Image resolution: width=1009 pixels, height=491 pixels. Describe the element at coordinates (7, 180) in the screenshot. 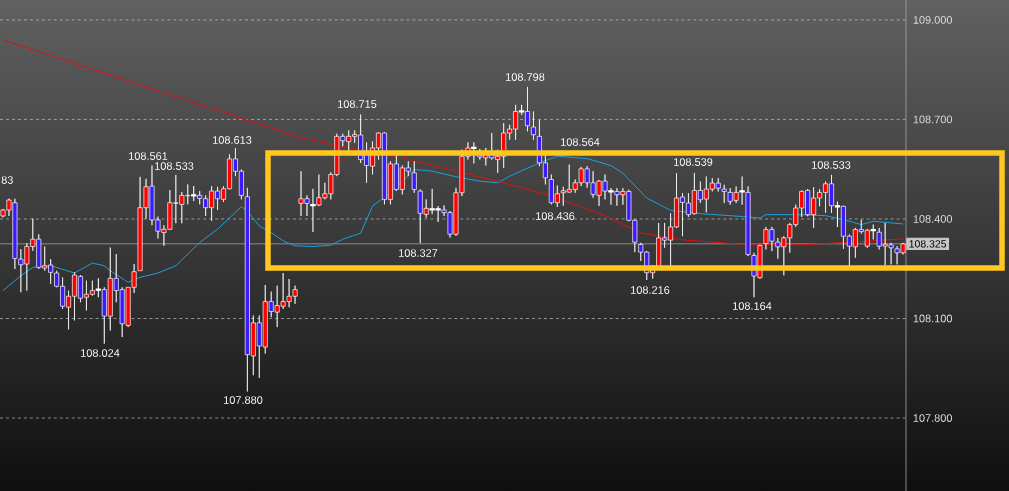

I see `annotation: 83` at that location.